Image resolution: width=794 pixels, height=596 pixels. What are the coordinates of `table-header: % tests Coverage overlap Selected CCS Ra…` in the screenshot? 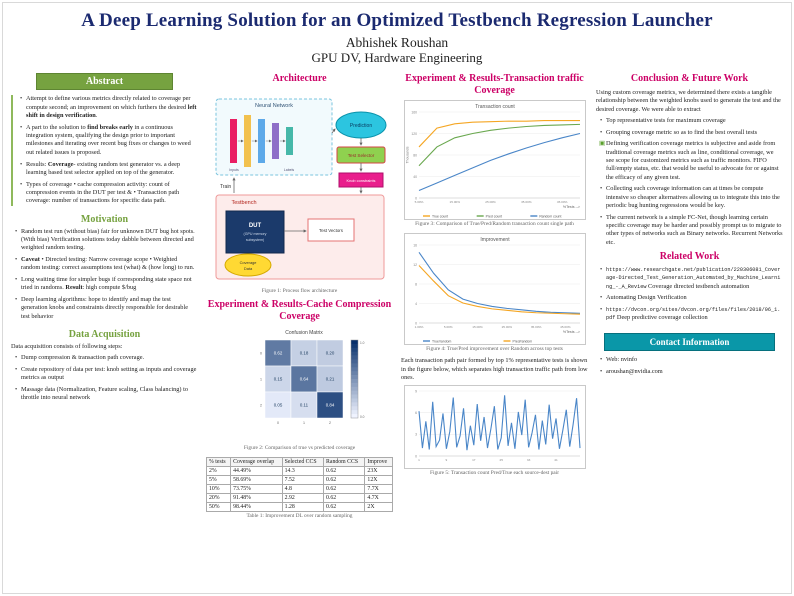 It's located at (299, 461).